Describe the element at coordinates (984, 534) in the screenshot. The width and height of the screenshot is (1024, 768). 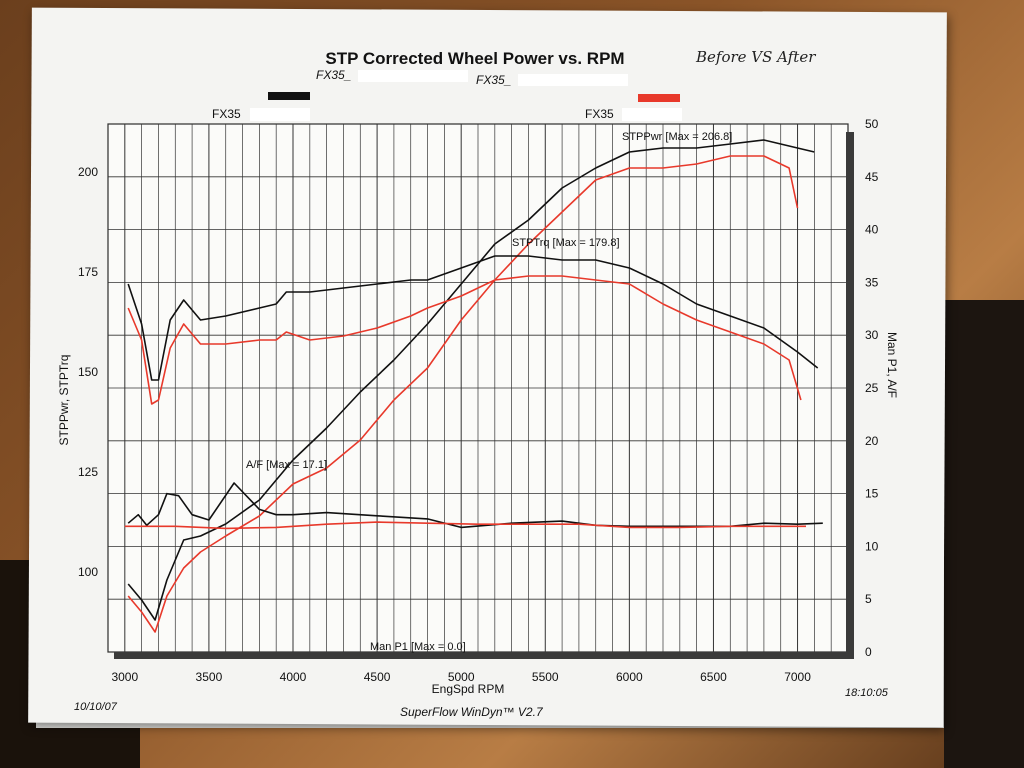
I see `table-edge` at that location.